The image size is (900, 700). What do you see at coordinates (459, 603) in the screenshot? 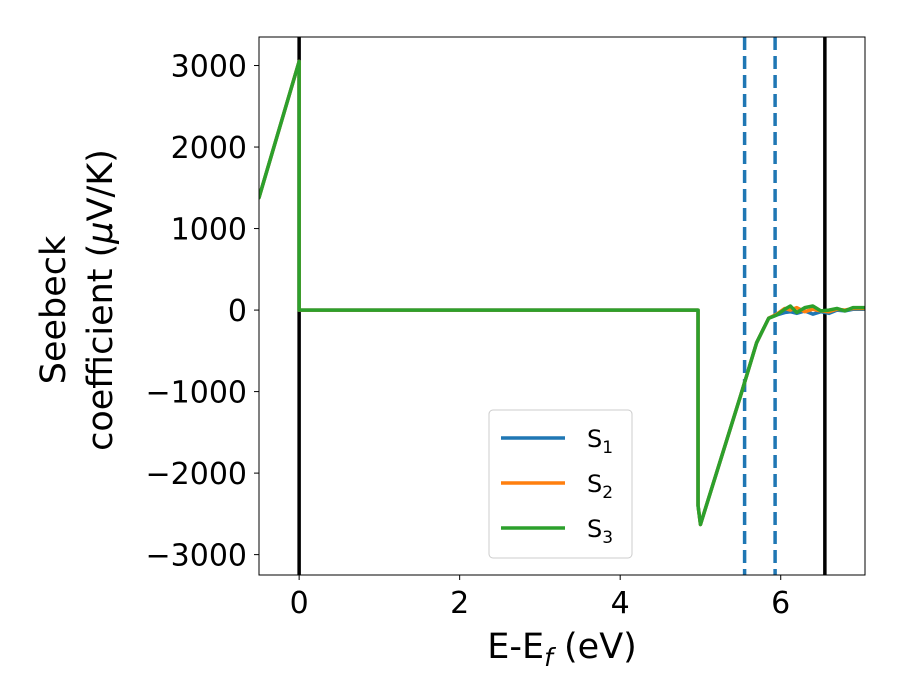
I see `x-tick-label: 2` at bounding box center [459, 603].